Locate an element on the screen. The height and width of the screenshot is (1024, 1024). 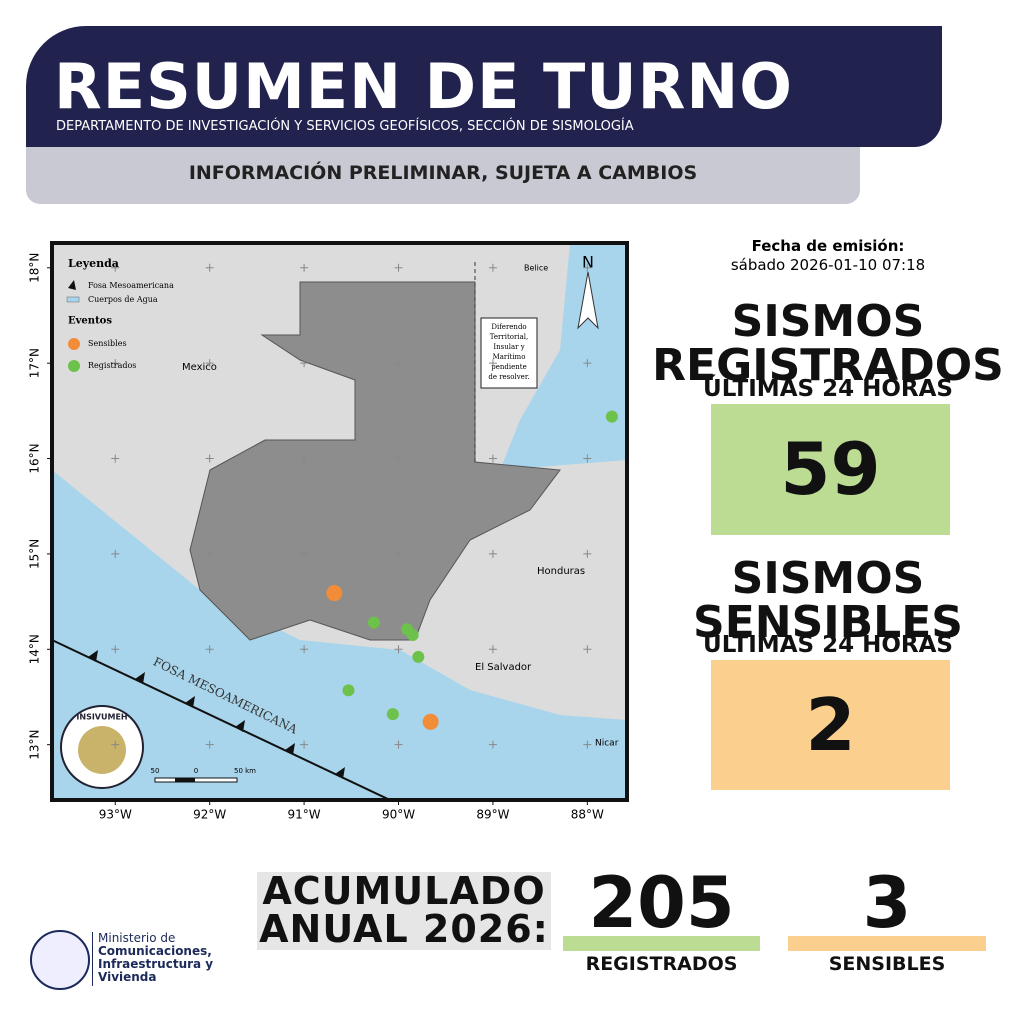
y-tick-label: 15°N is located at coordinates (35, 554).